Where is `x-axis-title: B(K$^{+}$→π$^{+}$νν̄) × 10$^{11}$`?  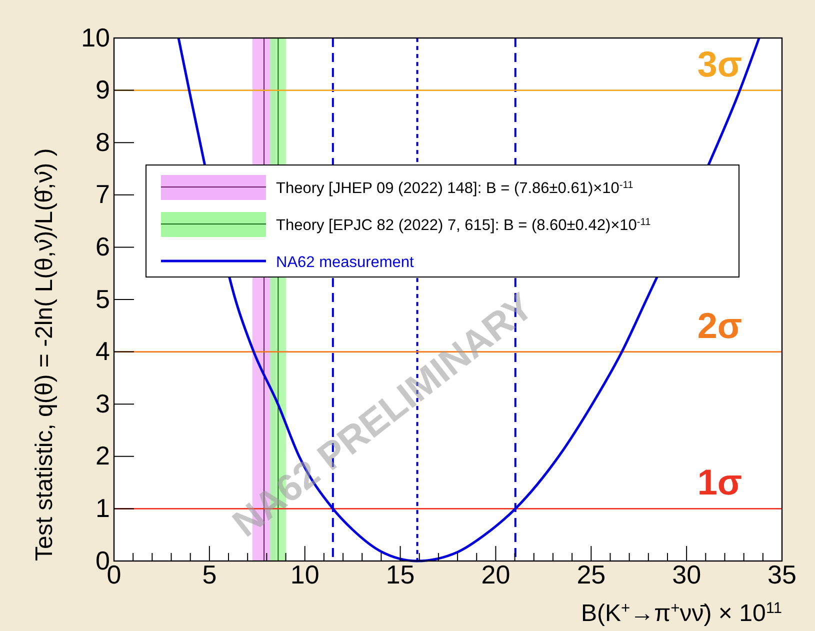
x-axis-title: B(K$^{+}$→π$^{+}$νν̄) × 10$^{11}$ is located at coordinates (681, 613).